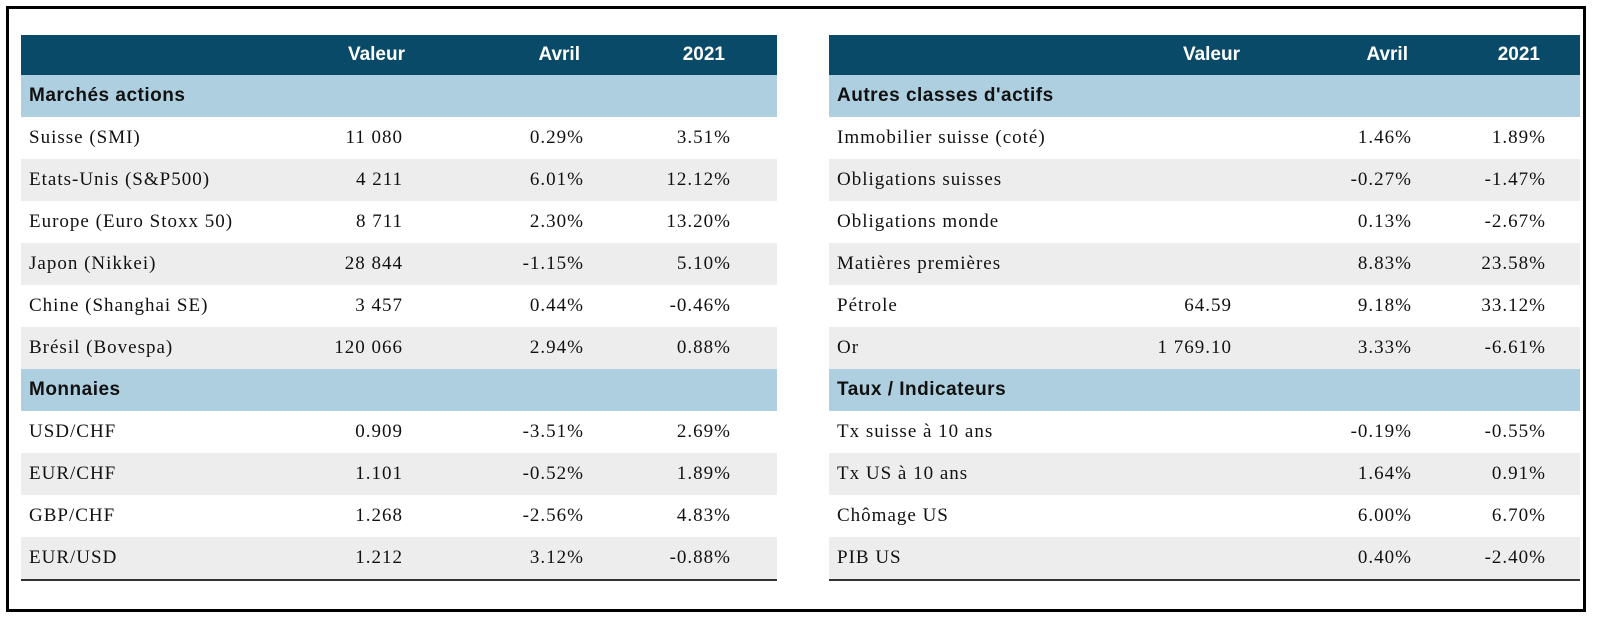 The width and height of the screenshot is (1600, 624). Describe the element at coordinates (524, 559) in the screenshot. I see `row-avril: 3.12%` at that location.